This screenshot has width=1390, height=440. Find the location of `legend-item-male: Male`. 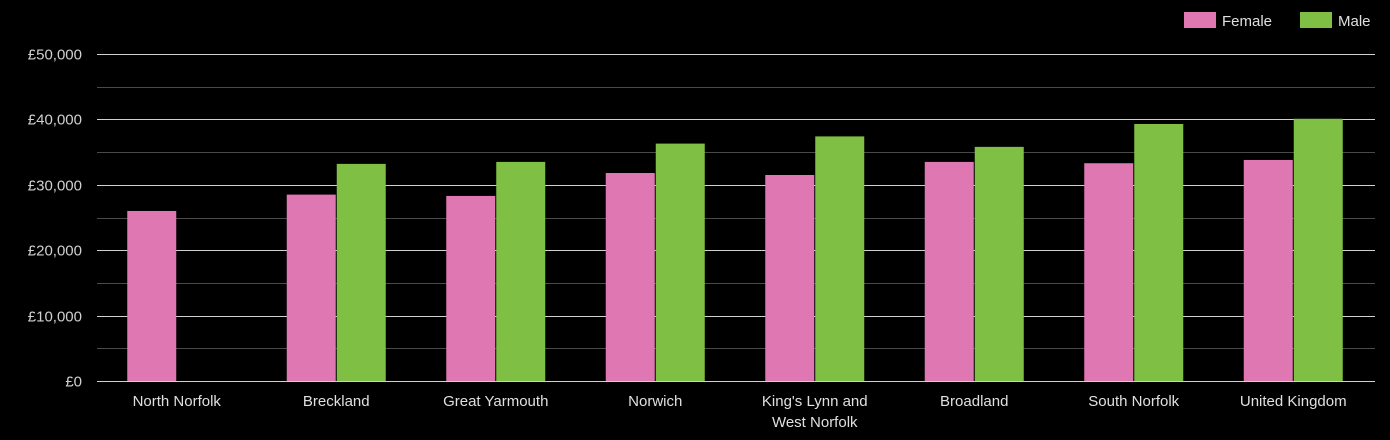

legend-item-male: Male is located at coordinates (1335, 21).